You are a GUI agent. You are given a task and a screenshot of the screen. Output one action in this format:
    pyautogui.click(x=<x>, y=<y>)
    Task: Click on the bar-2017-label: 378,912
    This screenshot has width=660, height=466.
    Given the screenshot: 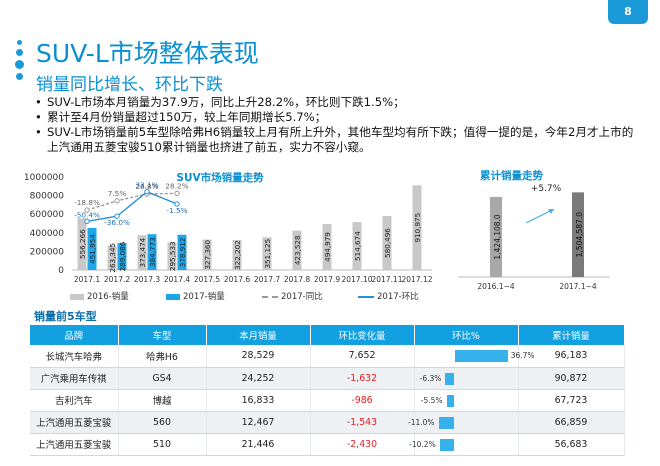 What is the action you would take?
    pyautogui.click(x=182, y=253)
    